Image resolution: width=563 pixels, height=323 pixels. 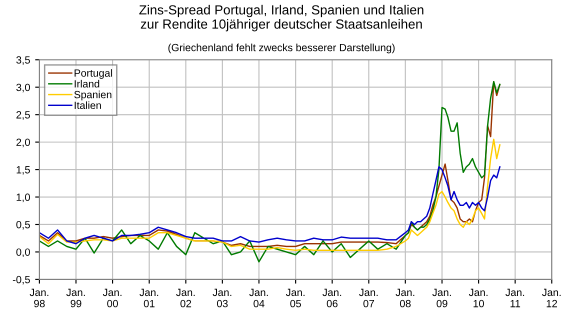 I want to click on x-tick-label: Jan. 03, so click(x=222, y=298).